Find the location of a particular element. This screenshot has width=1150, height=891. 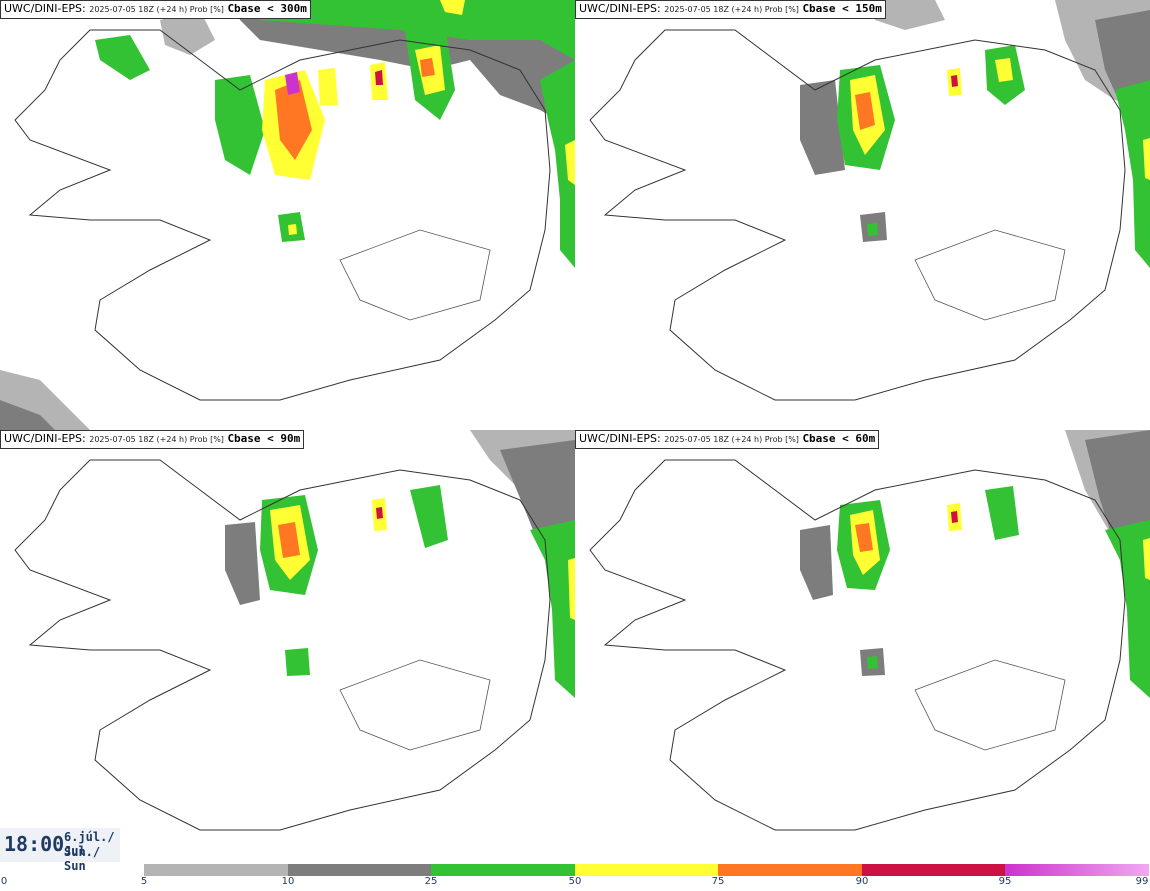

colorbar-tick: 75 is located at coordinates (718, 881).